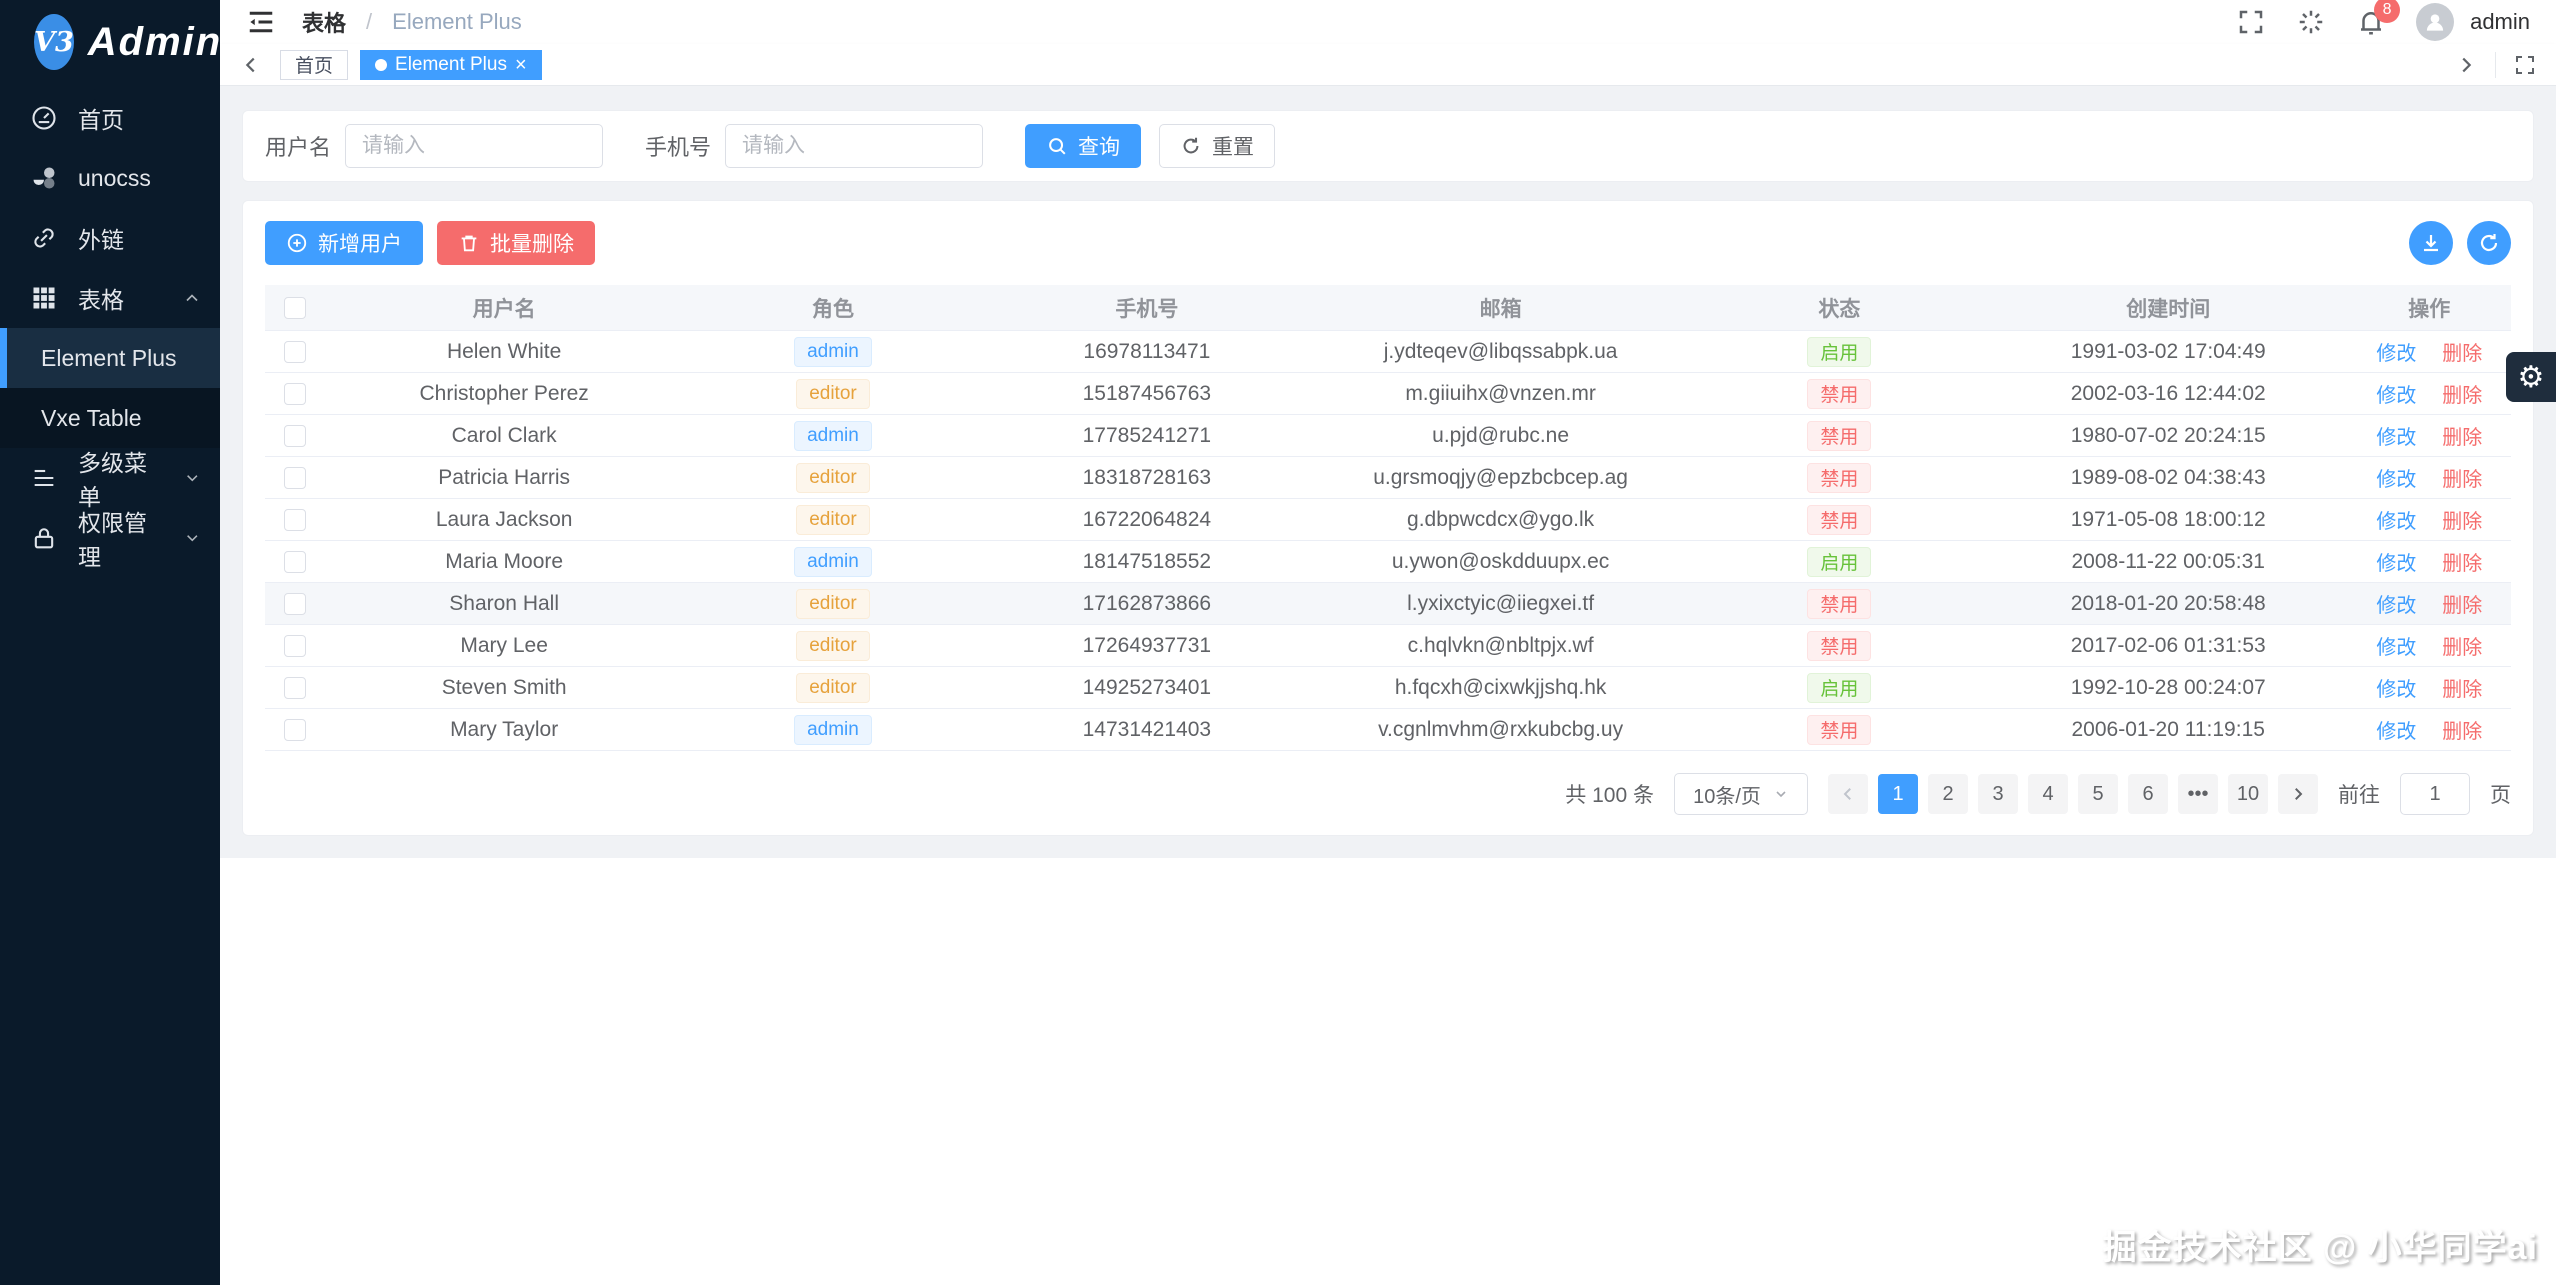  I want to click on sidebar-item-table: 表格, so click(110, 298).